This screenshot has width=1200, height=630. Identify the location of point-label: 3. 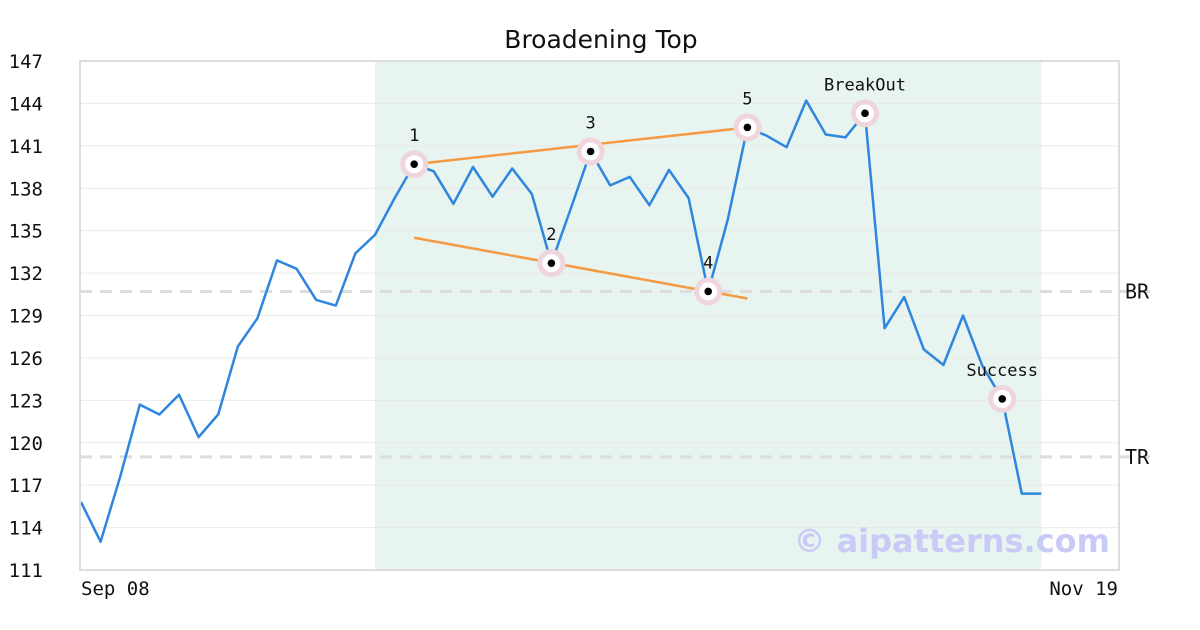
(590, 123).